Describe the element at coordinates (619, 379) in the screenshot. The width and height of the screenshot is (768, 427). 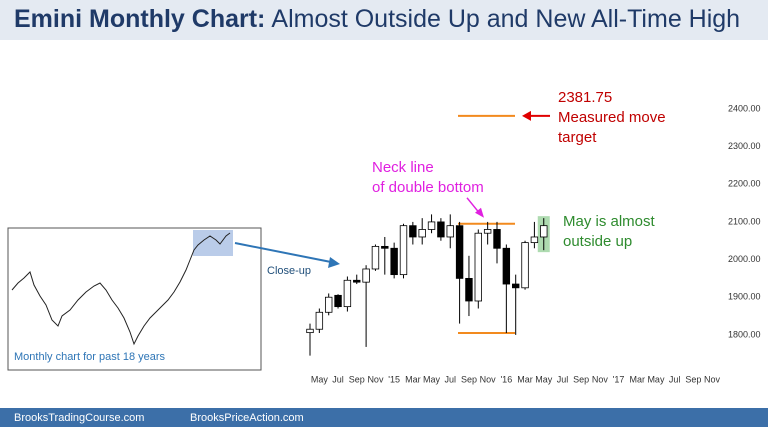
I see `x-tick-label: '17` at that location.